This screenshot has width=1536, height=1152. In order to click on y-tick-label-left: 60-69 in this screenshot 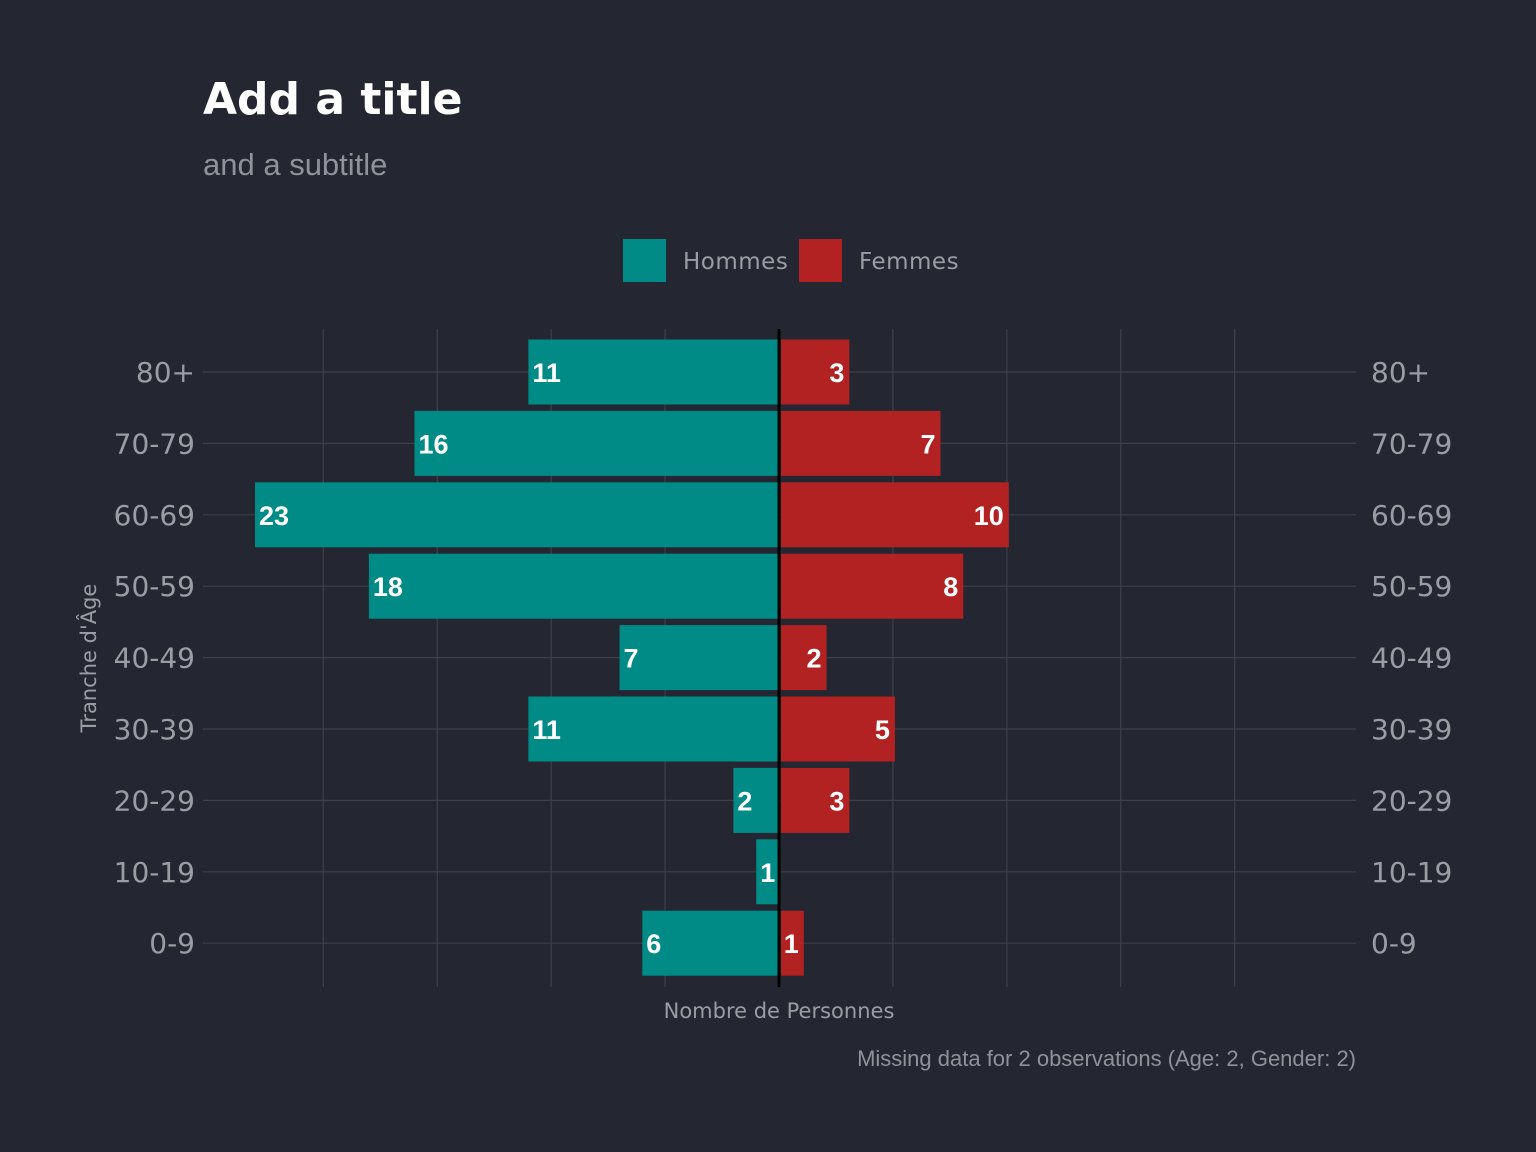, I will do `click(154, 515)`.